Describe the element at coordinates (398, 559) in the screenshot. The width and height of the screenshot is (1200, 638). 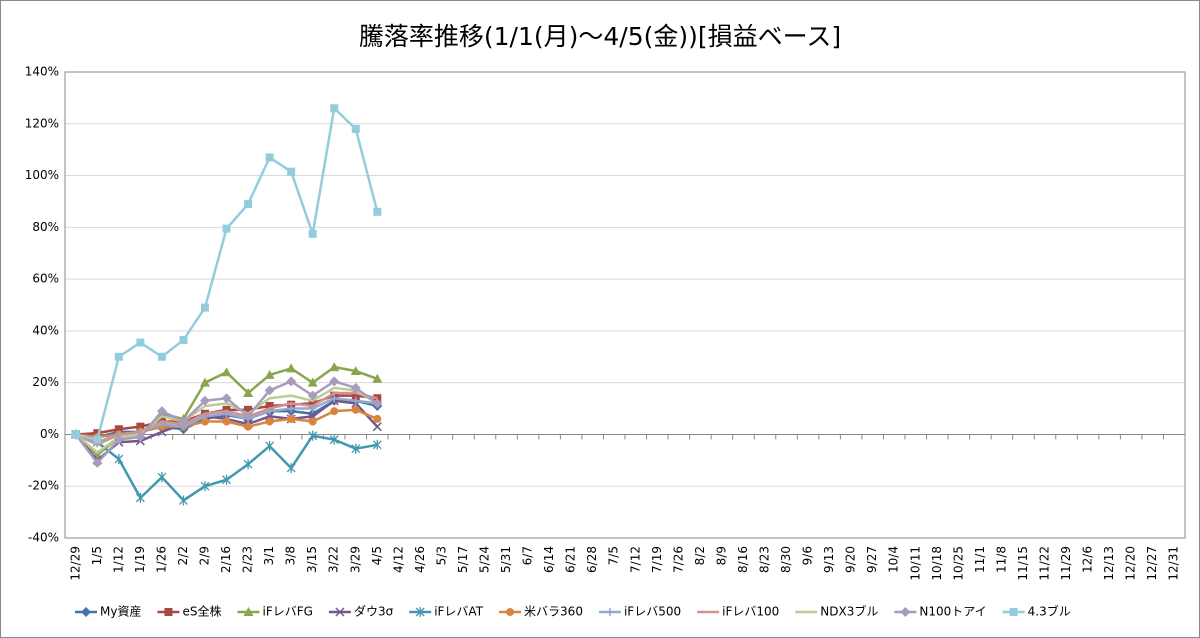
I see `x-tick-label: 4/12` at that location.